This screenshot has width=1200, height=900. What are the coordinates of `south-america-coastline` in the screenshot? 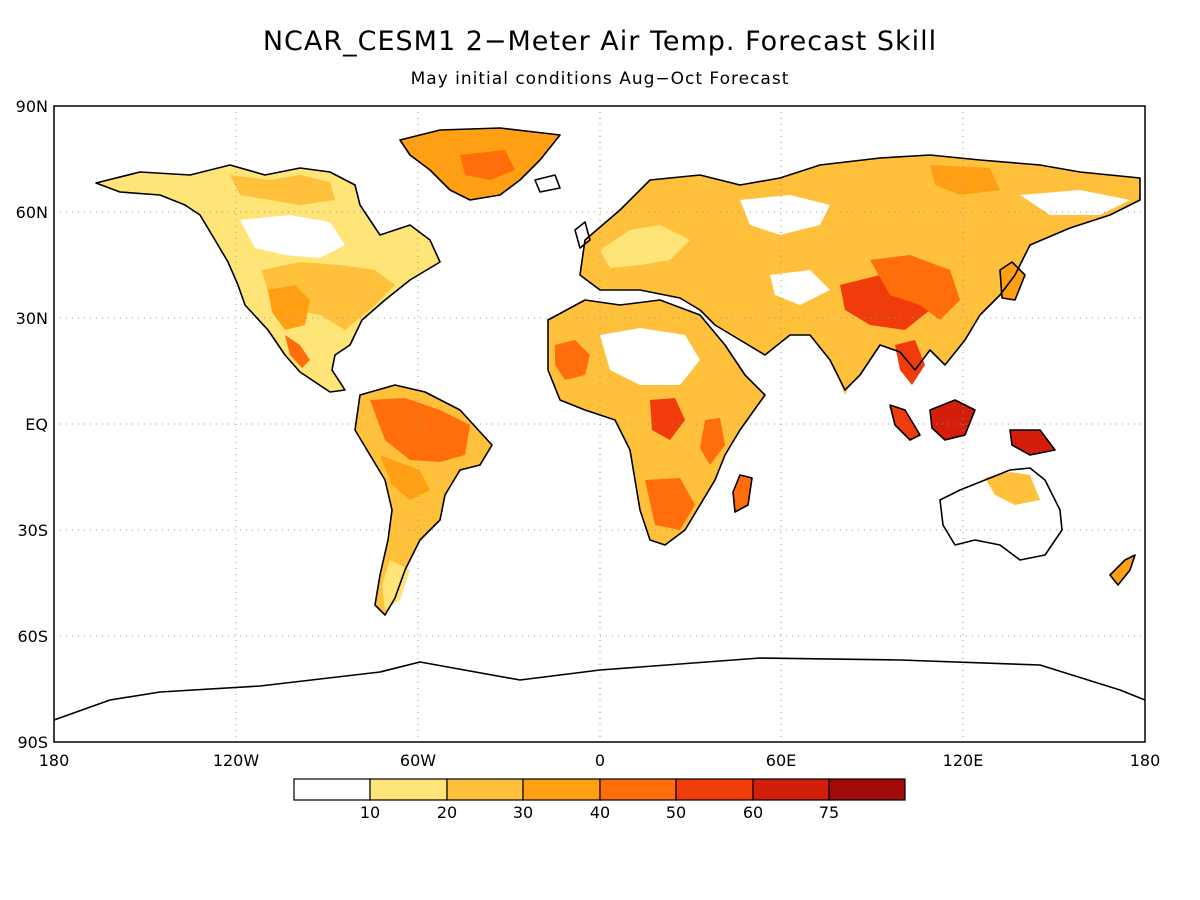 It's located at (423, 500).